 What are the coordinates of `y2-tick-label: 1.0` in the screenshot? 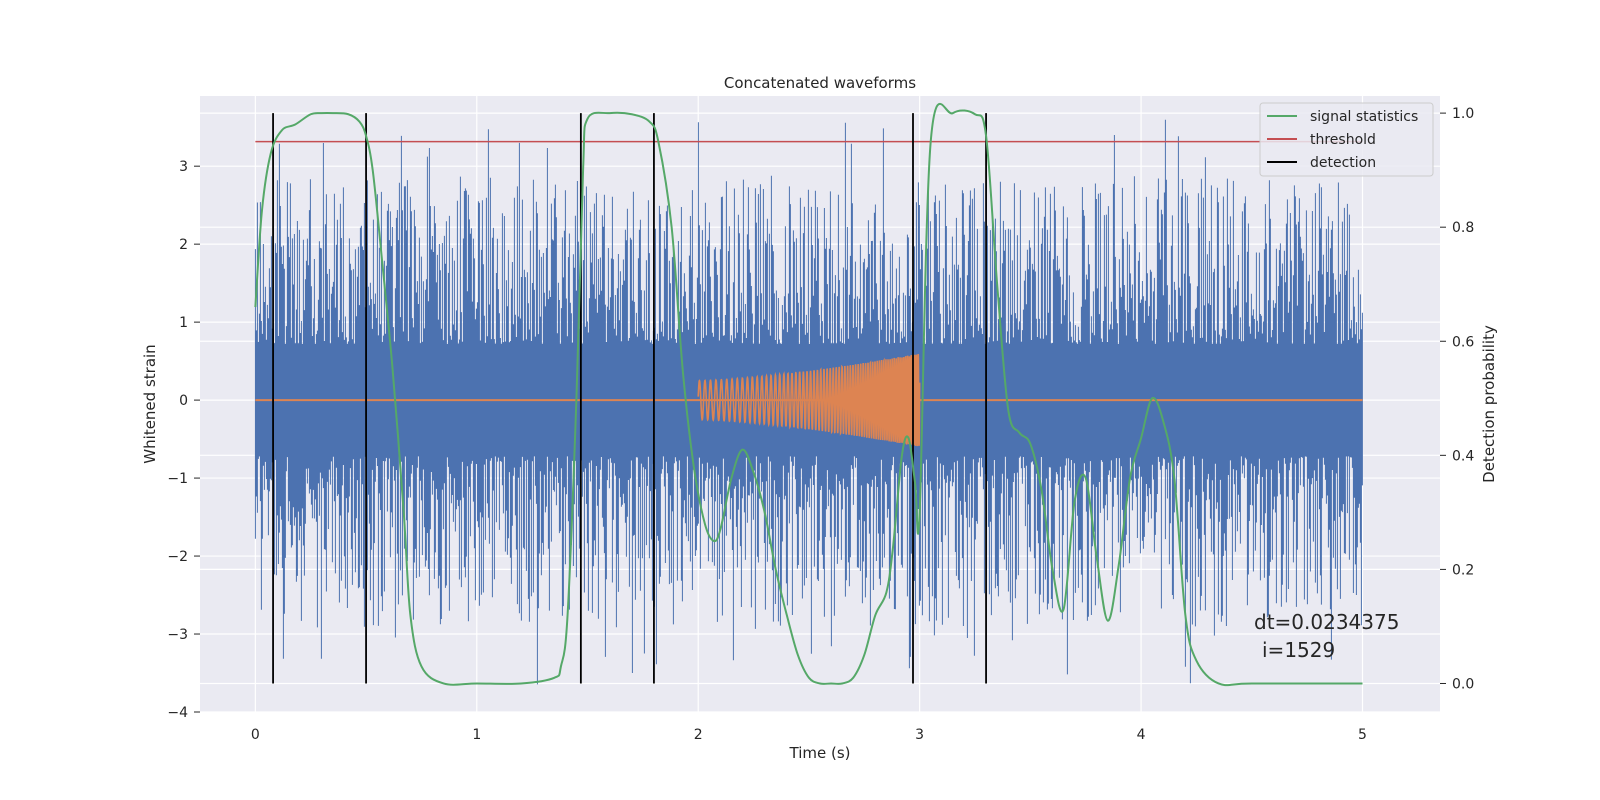 It's located at (1463, 114).